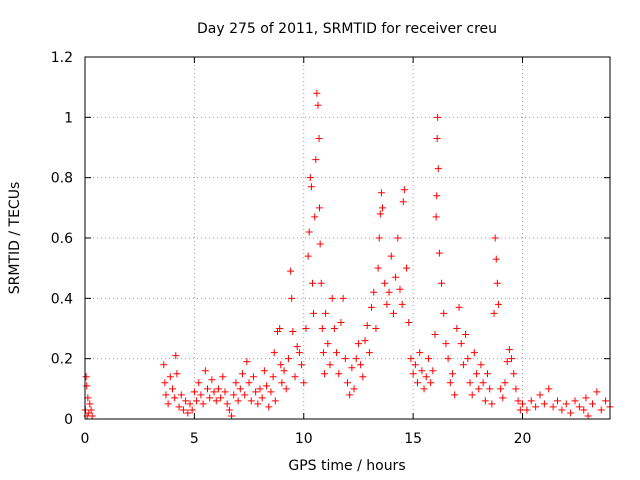 The image size is (640, 480). Describe the element at coordinates (15, 238) in the screenshot. I see `y-axis-label: SRMTID / TECUs` at that location.